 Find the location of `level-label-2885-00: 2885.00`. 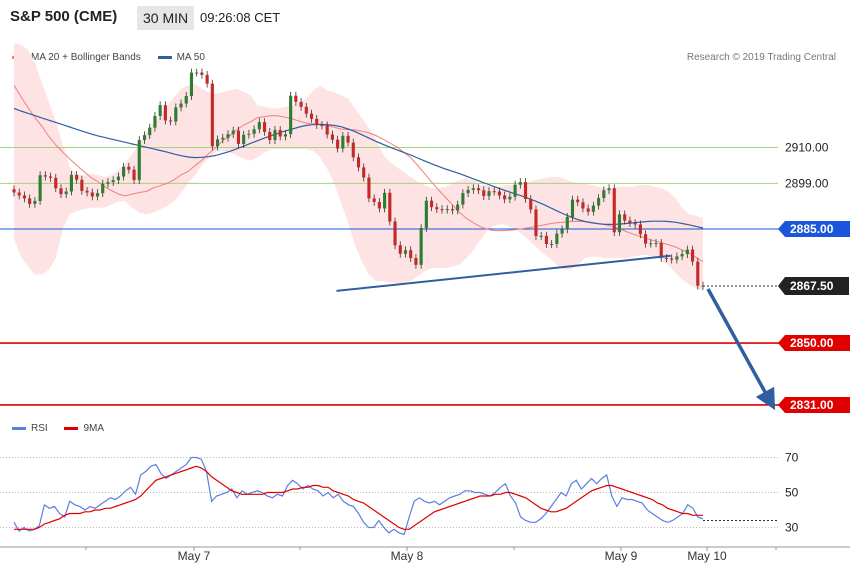

level-label-2885-00: 2885.00 is located at coordinates (812, 229).